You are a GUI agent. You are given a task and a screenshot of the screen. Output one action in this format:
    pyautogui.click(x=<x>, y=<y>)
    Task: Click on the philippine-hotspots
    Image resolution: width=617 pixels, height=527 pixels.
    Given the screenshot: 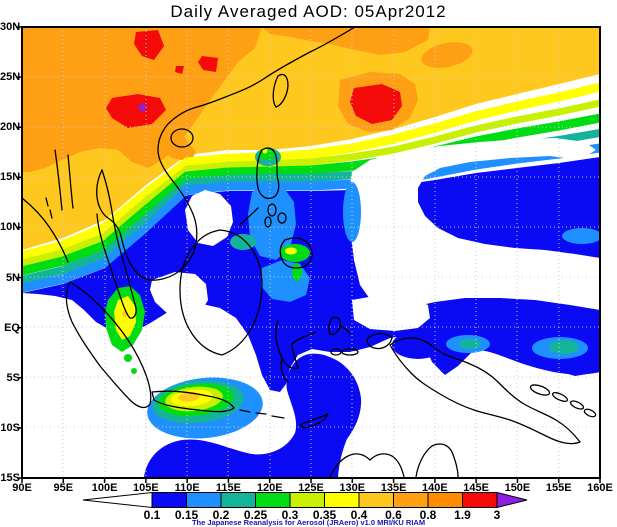 What is the action you would take?
    pyautogui.click(x=284, y=214)
    